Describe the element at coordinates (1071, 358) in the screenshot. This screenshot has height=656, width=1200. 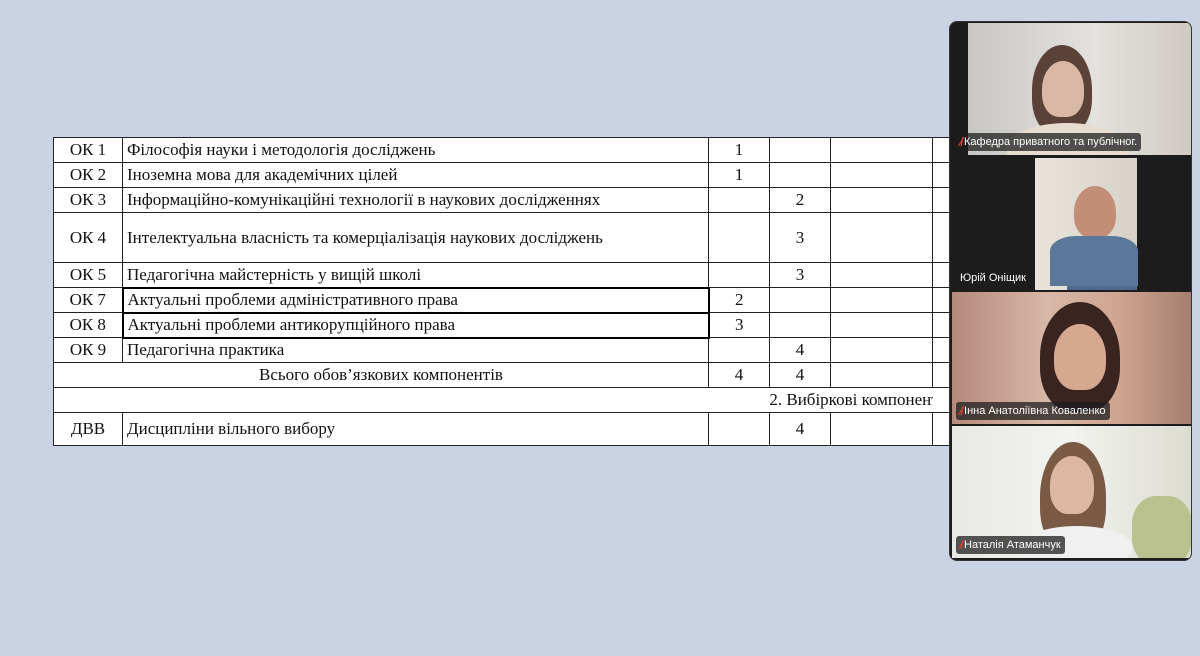
I see `participant-tile: ⁄̸ Інна Анатоліївна Коваленко` at that location.